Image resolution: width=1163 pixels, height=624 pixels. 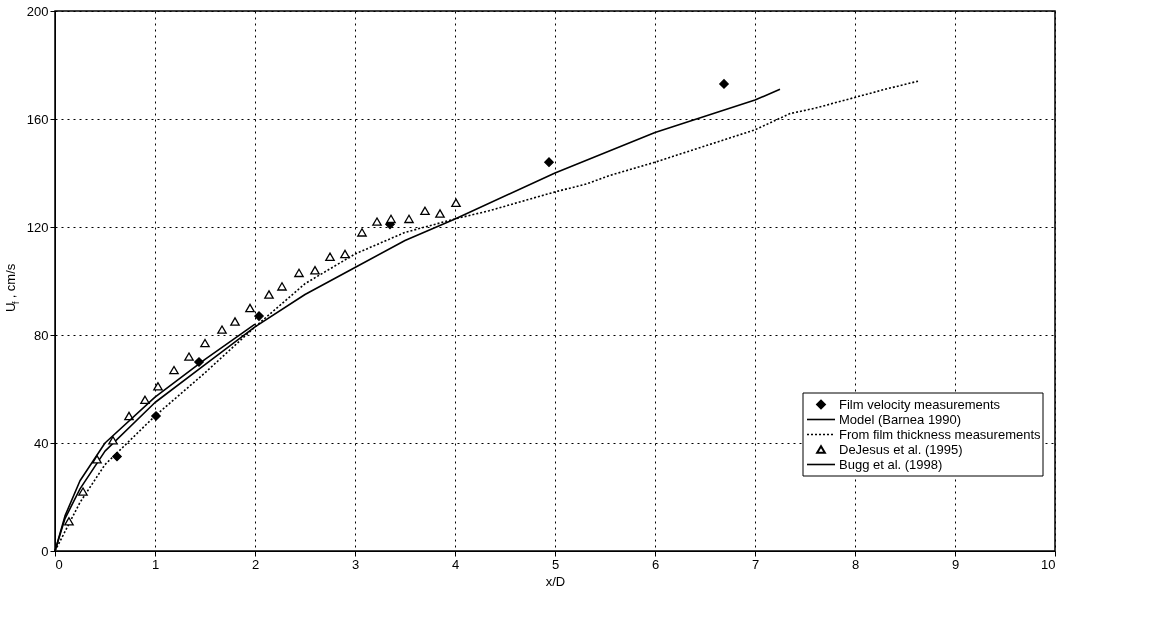 What do you see at coordinates (41, 443) in the screenshot?
I see `y-tick-label: 40` at bounding box center [41, 443].